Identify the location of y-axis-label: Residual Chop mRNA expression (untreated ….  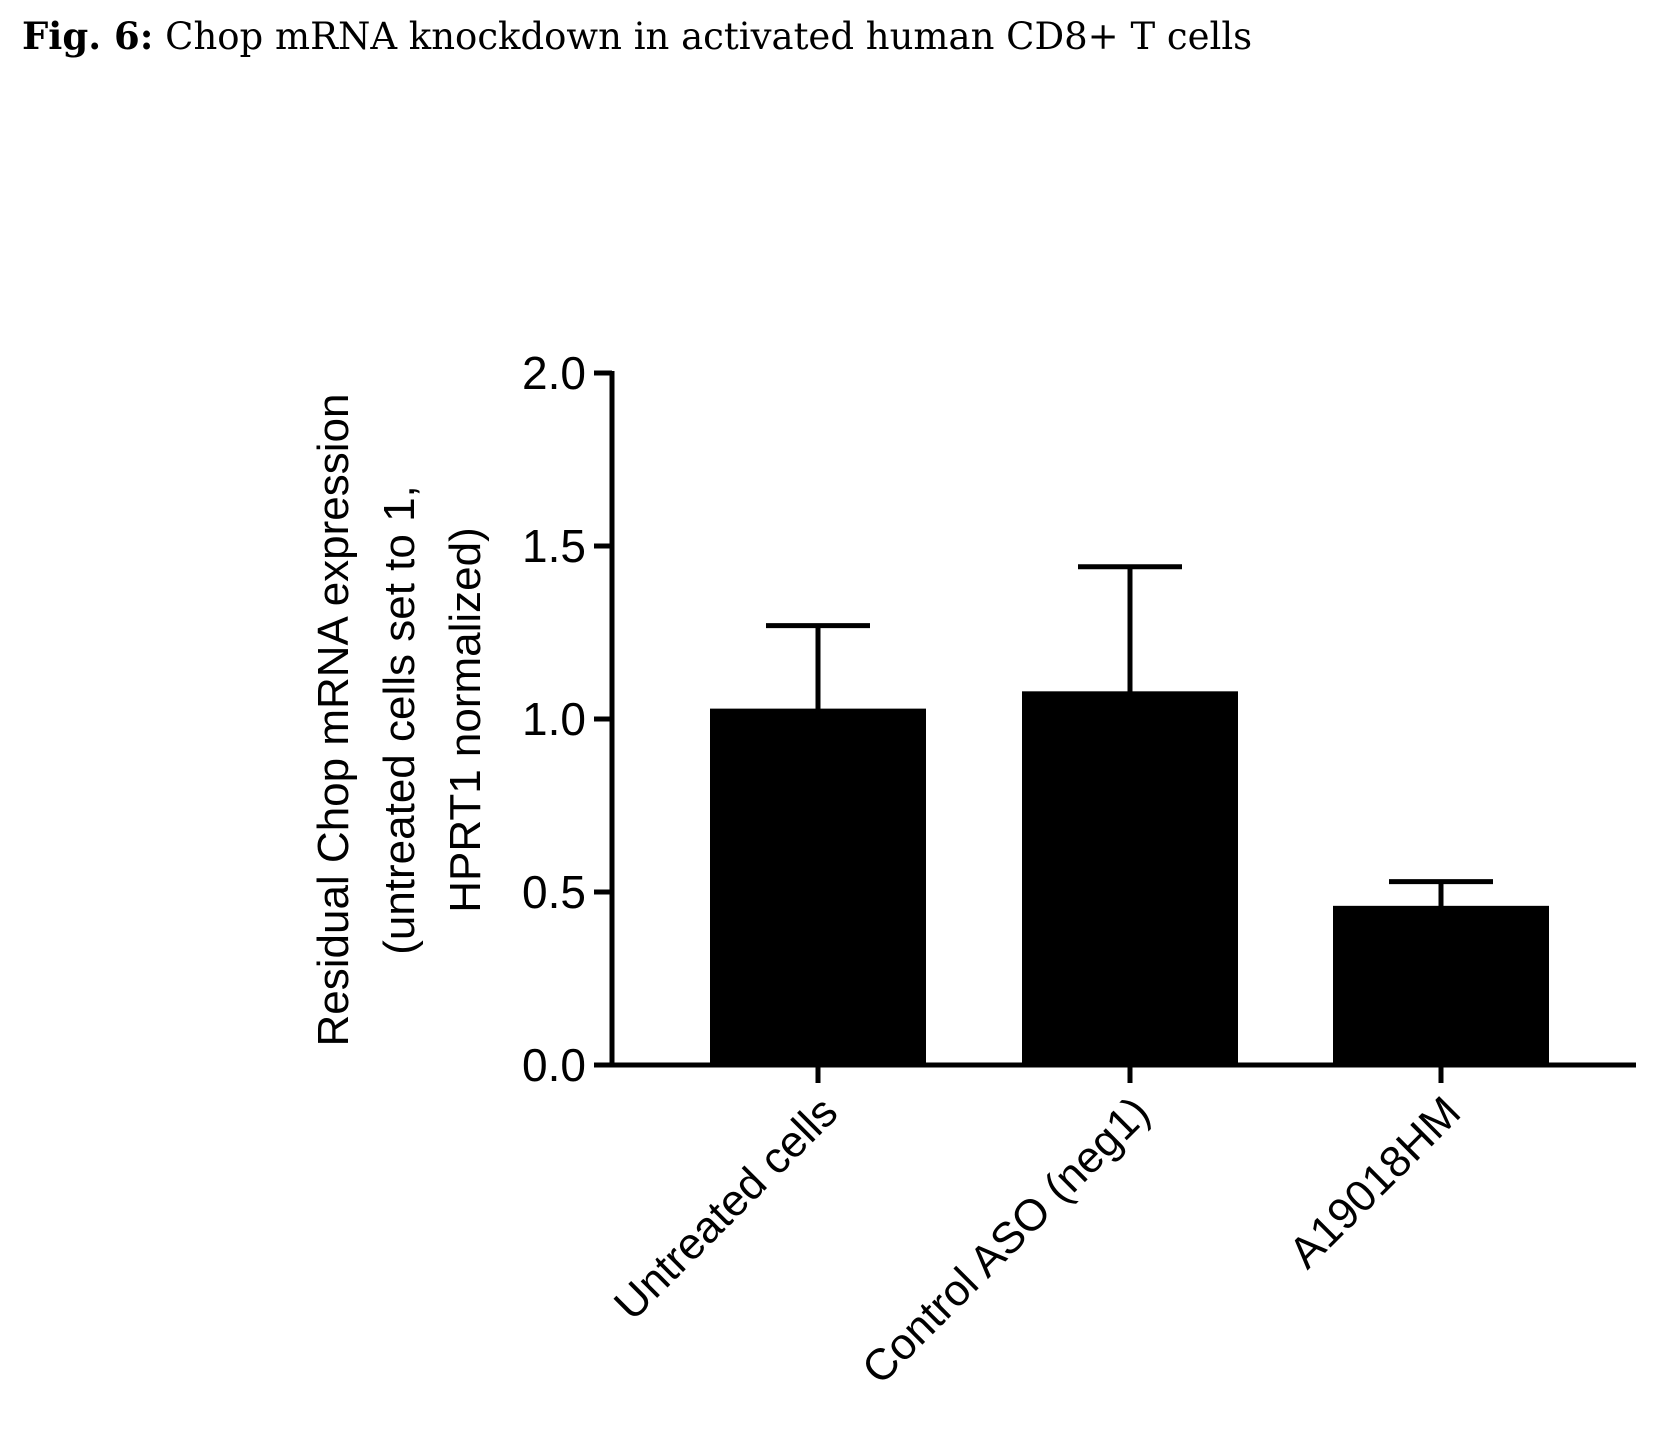
(399, 720).